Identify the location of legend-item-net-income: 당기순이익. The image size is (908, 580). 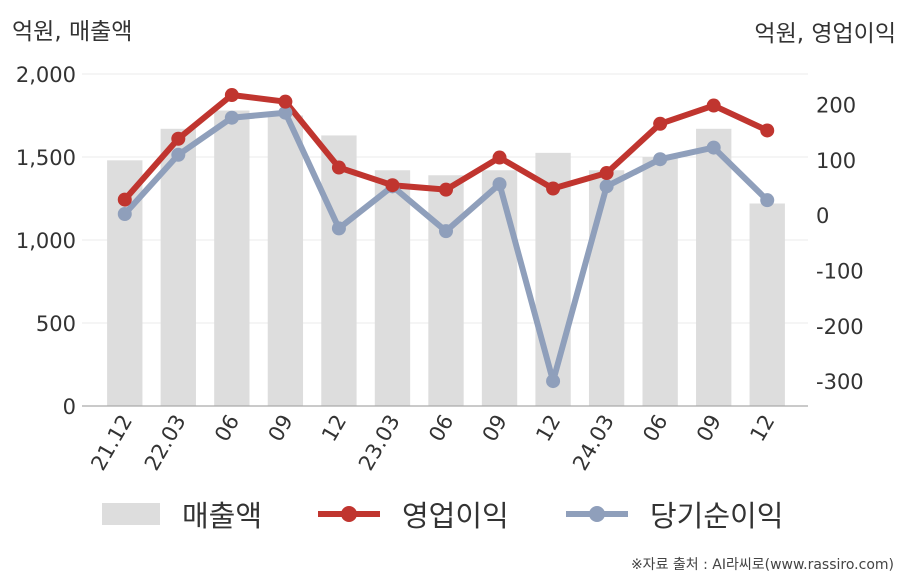
(674, 514).